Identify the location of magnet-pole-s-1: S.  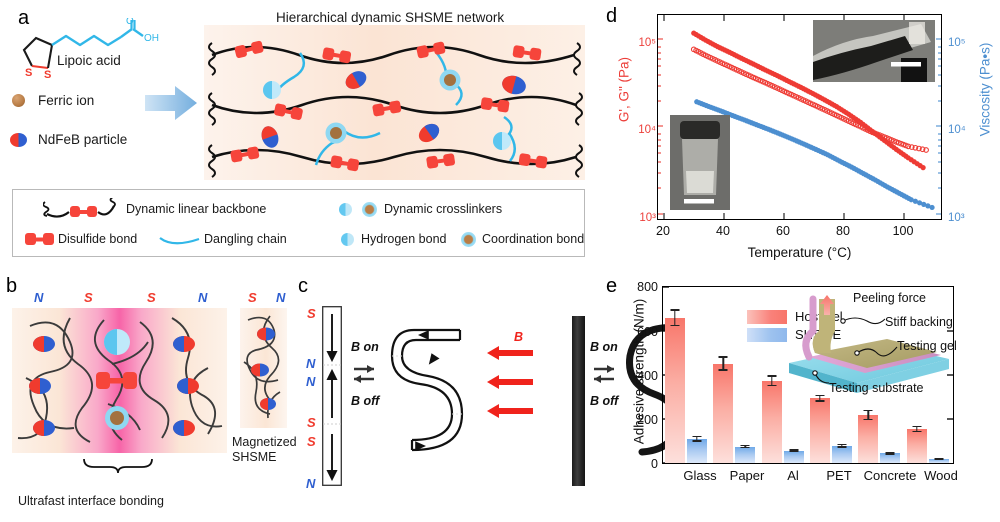
(311, 313).